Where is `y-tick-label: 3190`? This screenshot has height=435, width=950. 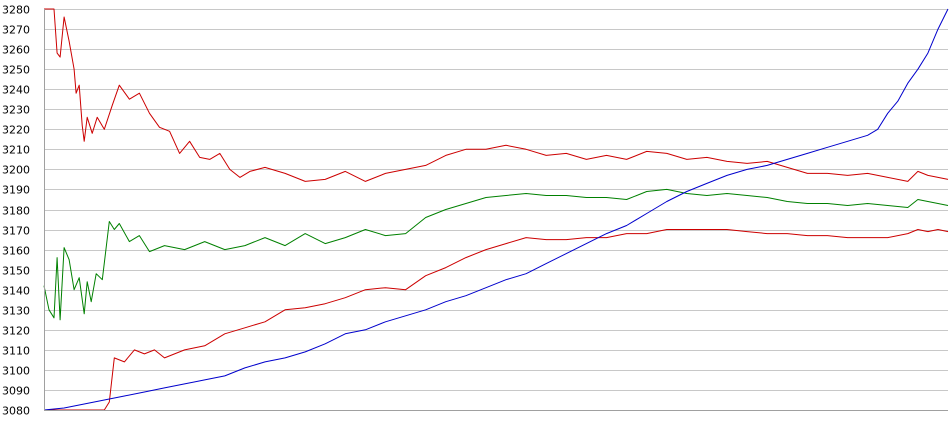
y-tick-label: 3190 is located at coordinates (16, 190).